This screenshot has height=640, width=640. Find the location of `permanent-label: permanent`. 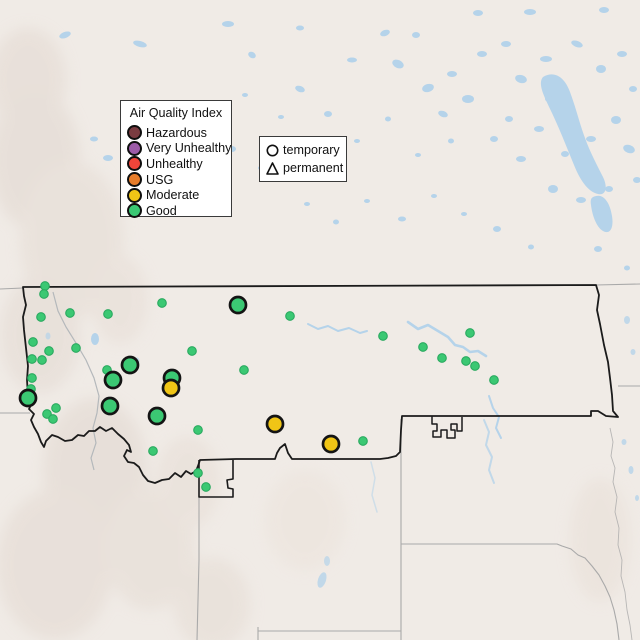

permanent-label: permanent is located at coordinates (313, 168).